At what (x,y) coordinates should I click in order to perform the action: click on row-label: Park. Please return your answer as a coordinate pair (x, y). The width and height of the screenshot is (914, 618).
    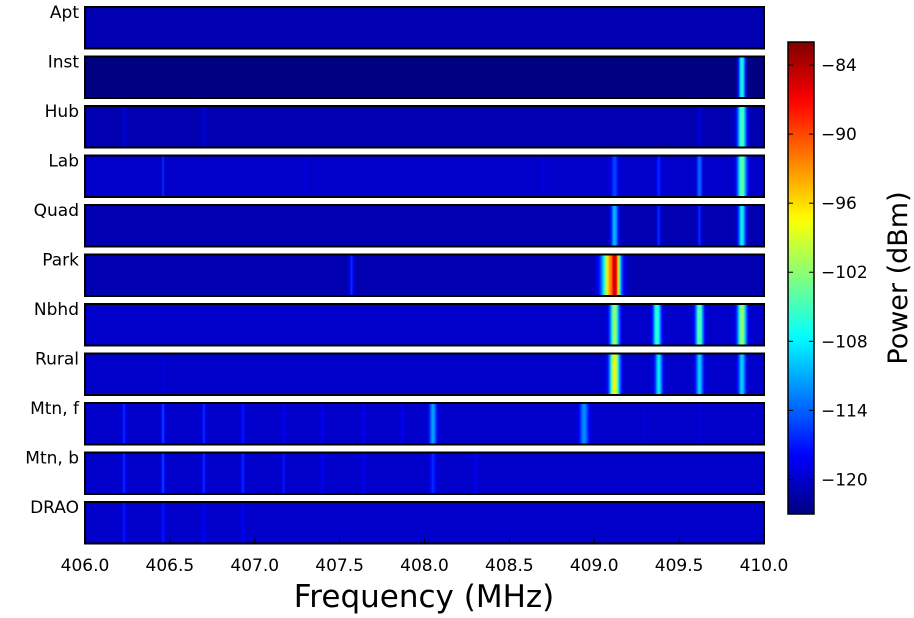
    Looking at the image, I should click on (60, 261).